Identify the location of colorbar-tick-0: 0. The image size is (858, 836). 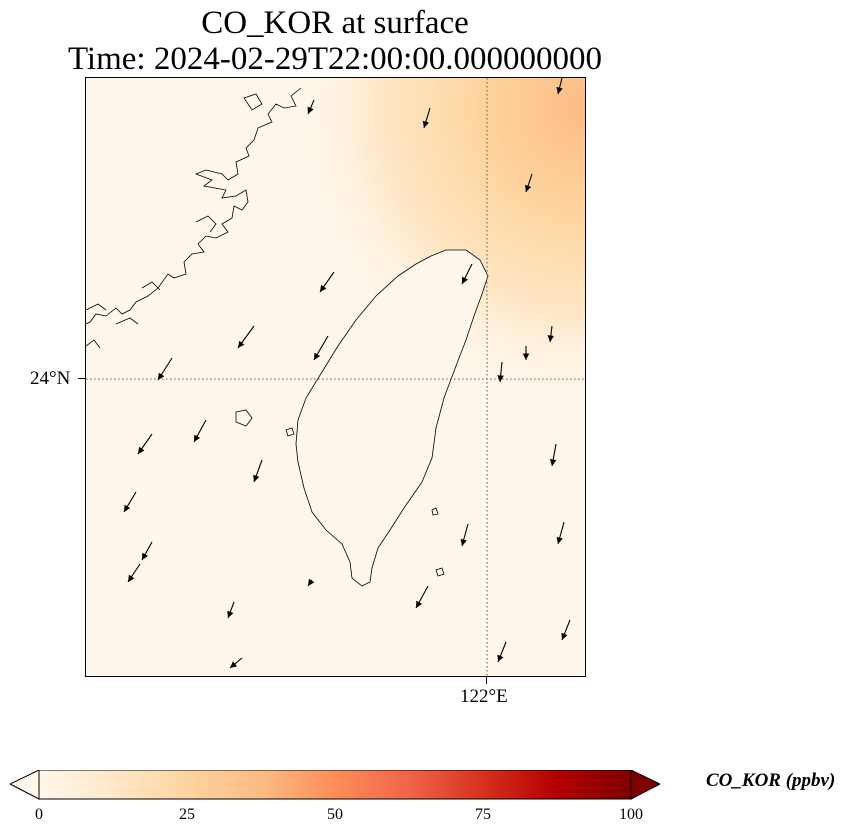
(39, 814).